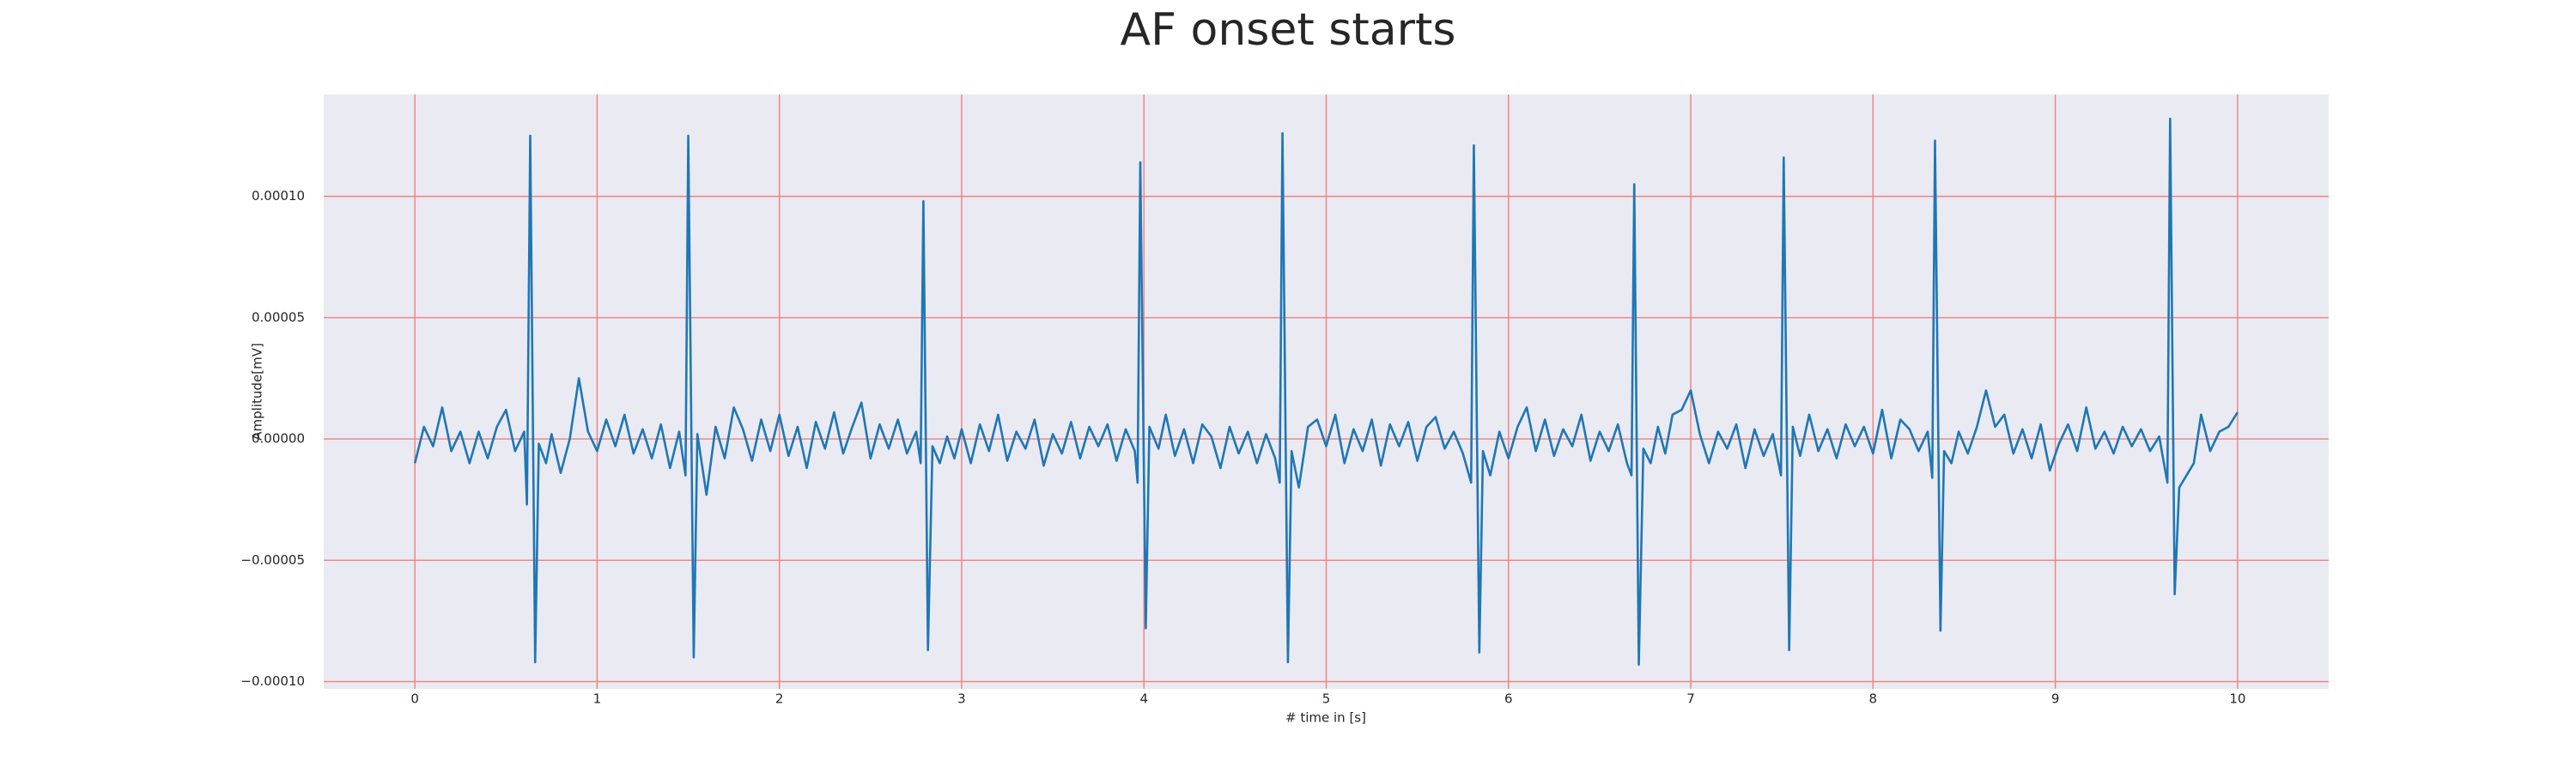 This screenshot has height=773, width=2576. I want to click on x-tick-label: 5, so click(1327, 699).